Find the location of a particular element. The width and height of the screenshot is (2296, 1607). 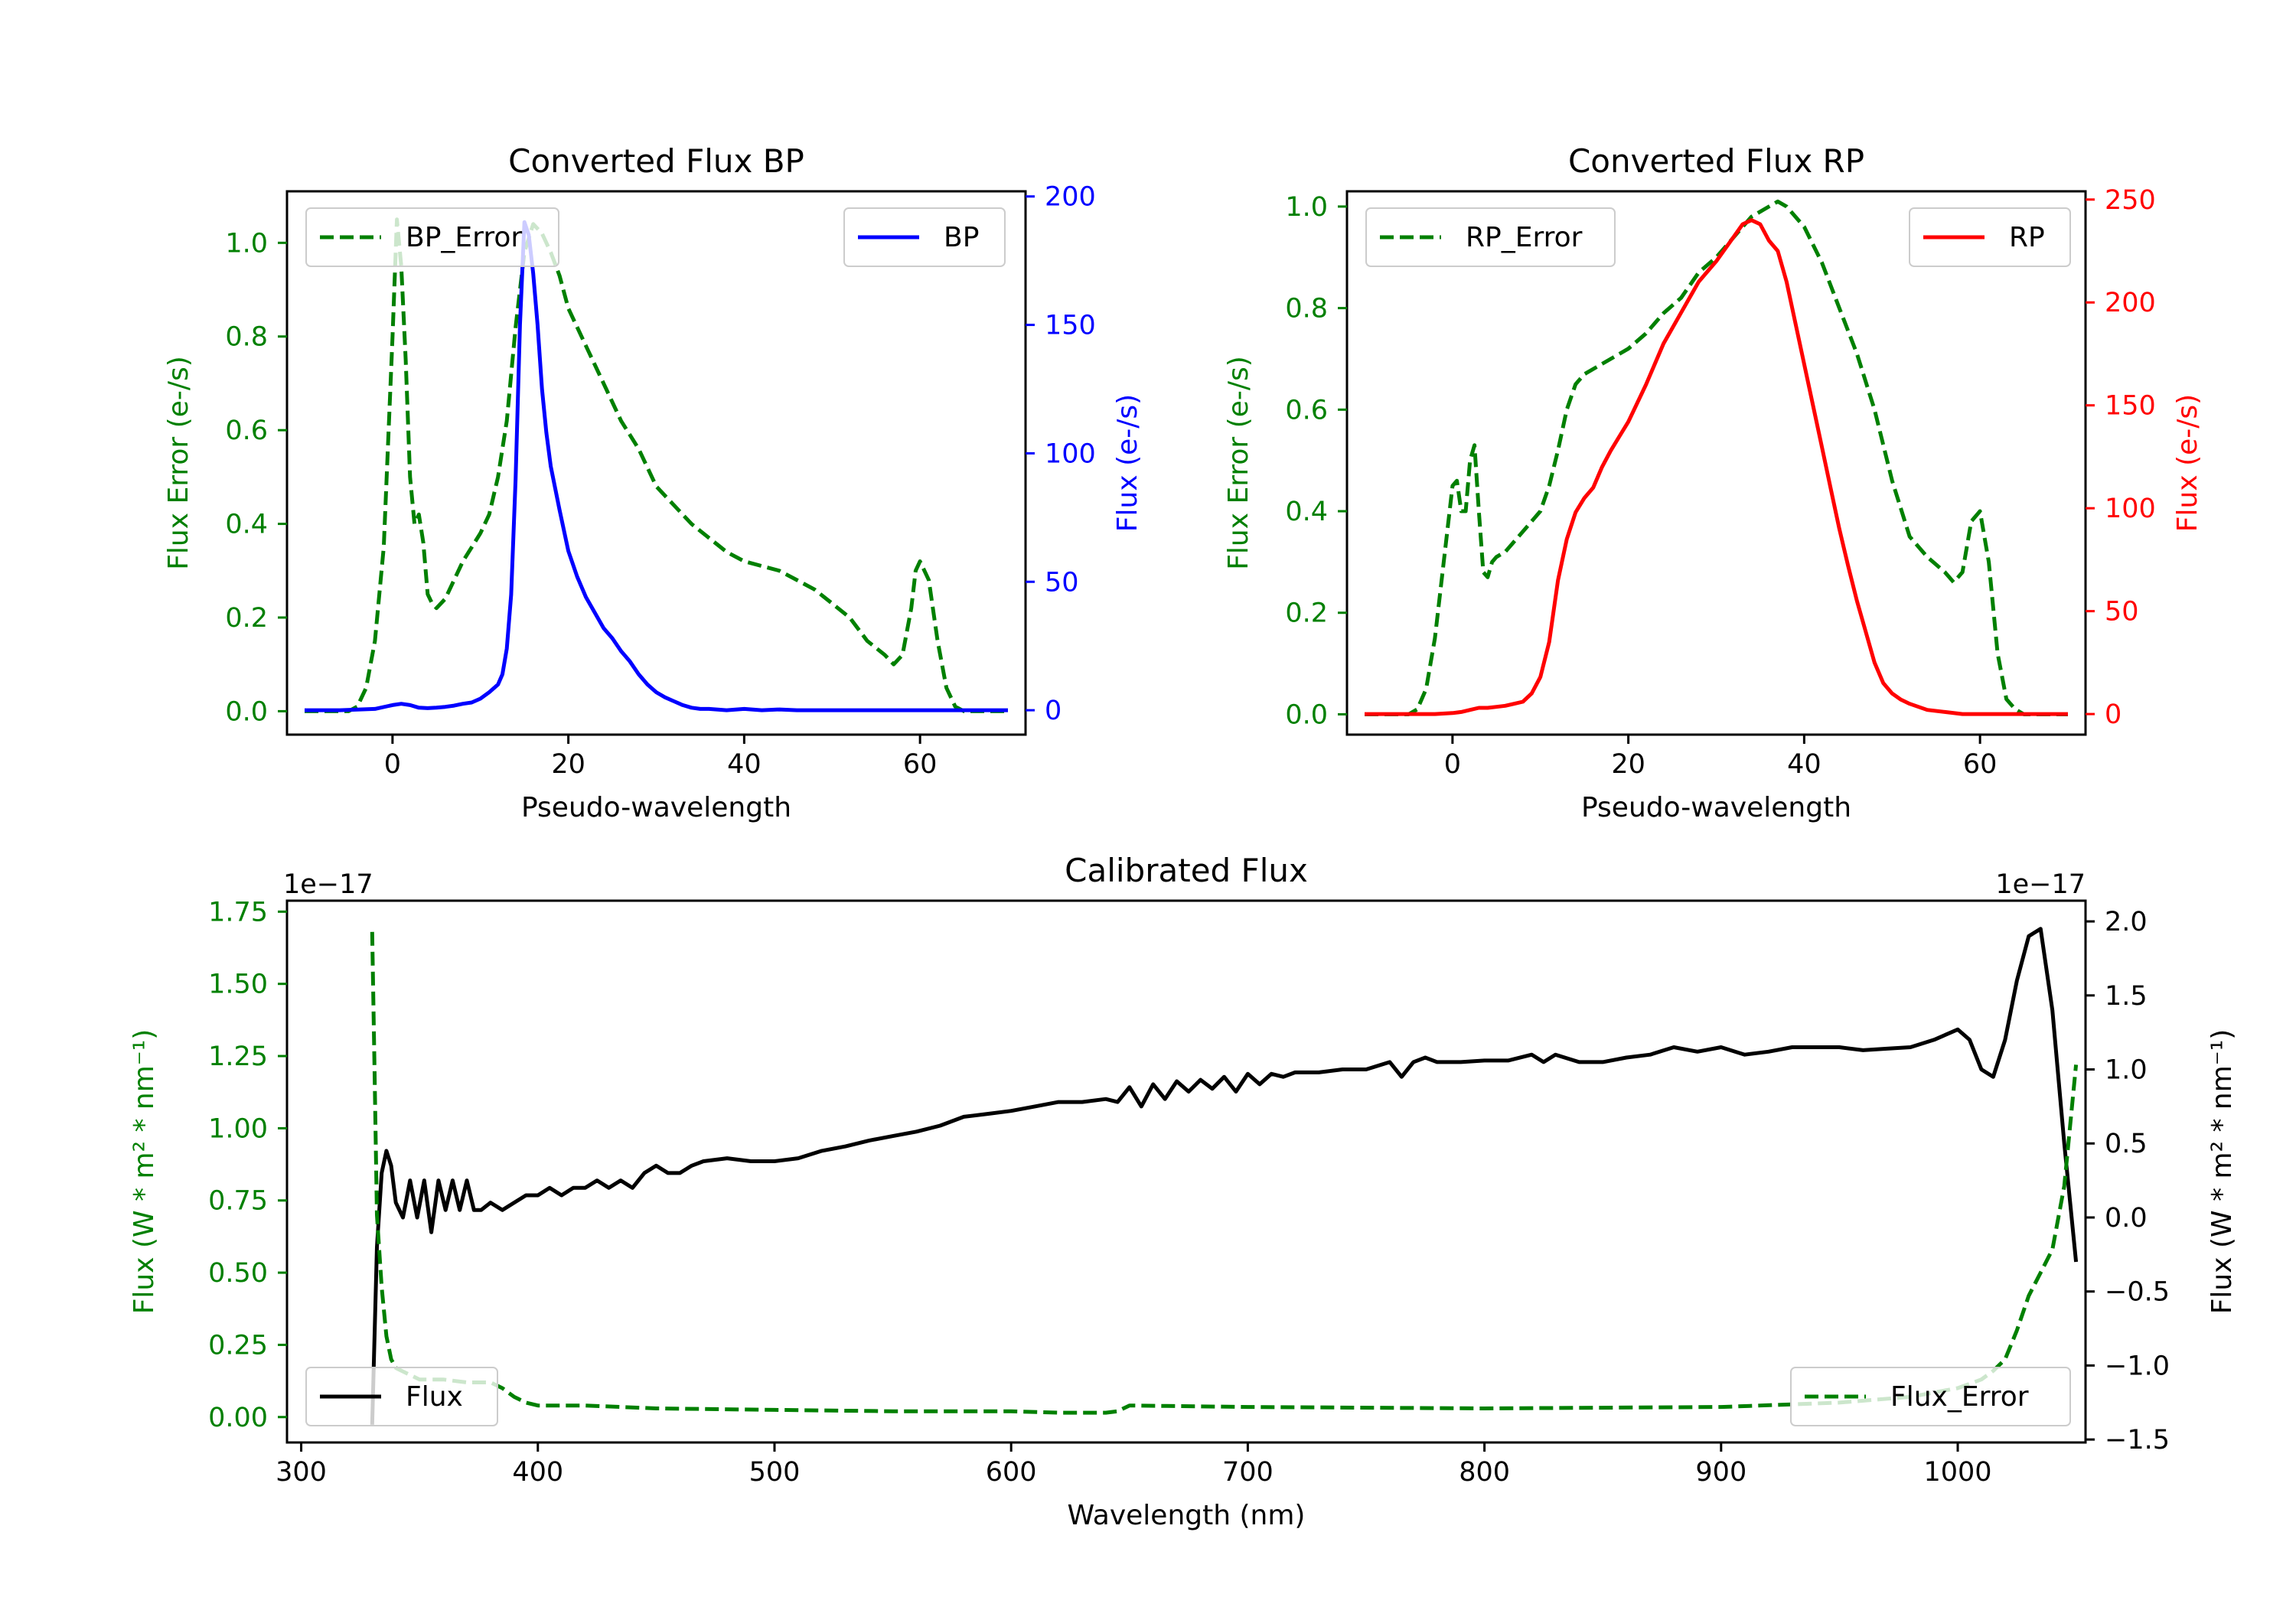

y-left-tick-label: 1.25 is located at coordinates (238, 1056).